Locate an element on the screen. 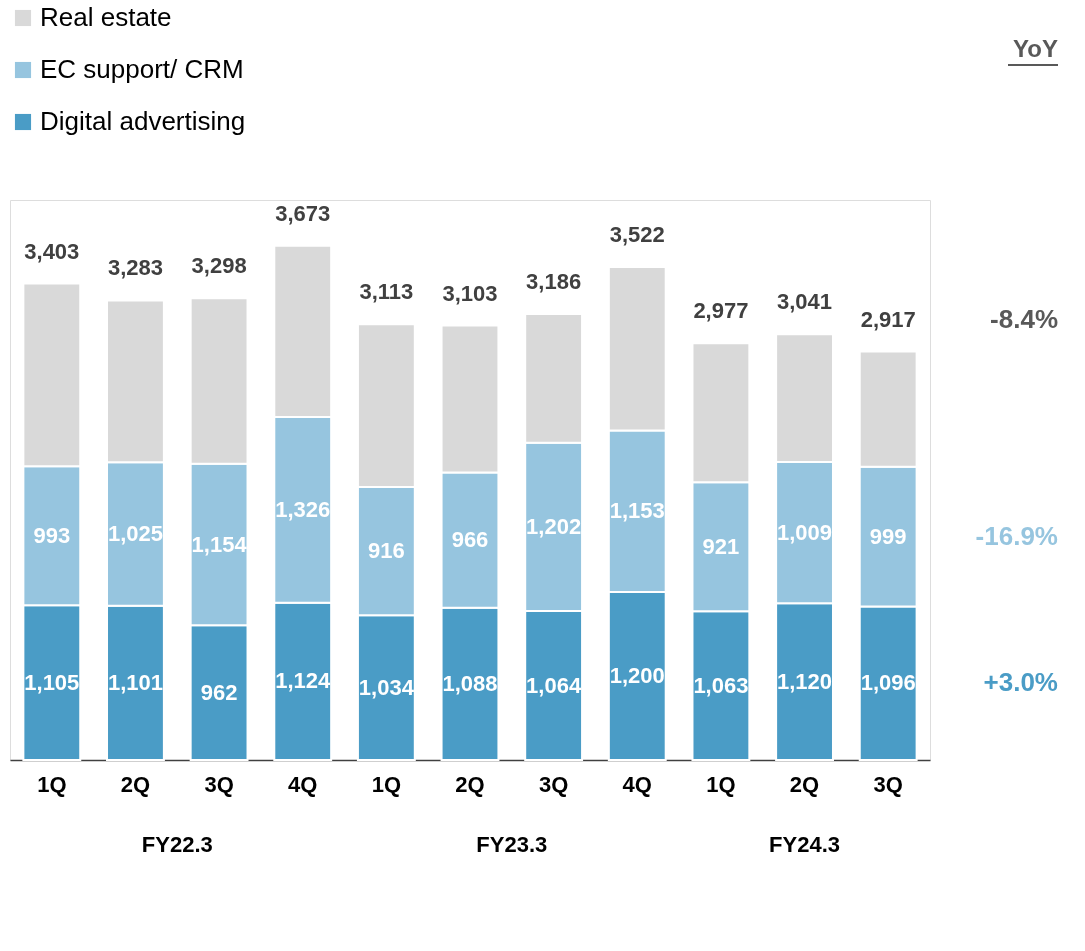 Image resolution: width=1085 pixels, height=951 pixels. data-label: 1,063 is located at coordinates (721, 685).